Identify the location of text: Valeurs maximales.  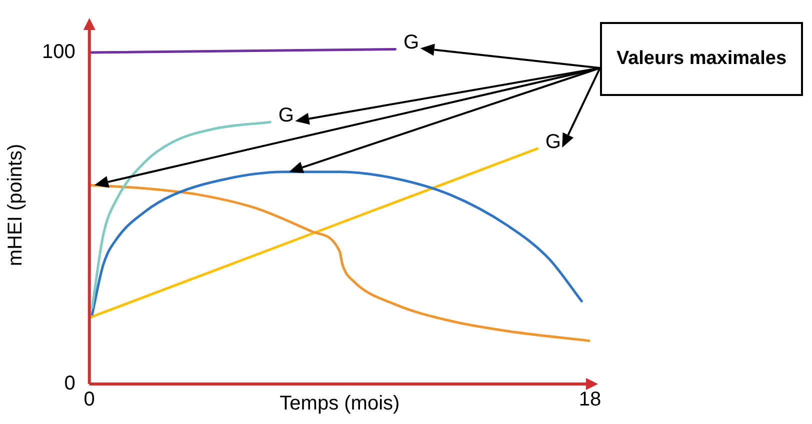
(701, 59).